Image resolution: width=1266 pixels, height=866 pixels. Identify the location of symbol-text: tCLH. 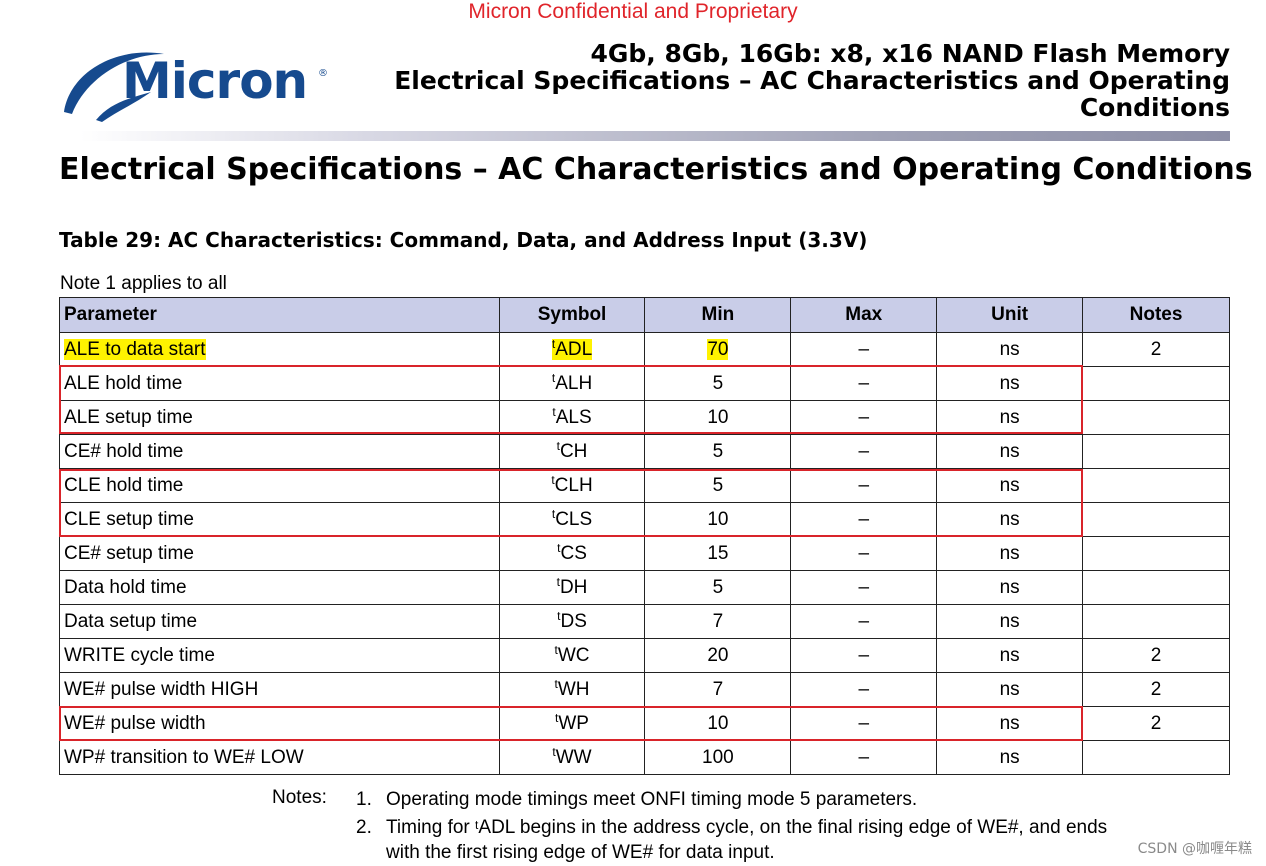
(572, 484).